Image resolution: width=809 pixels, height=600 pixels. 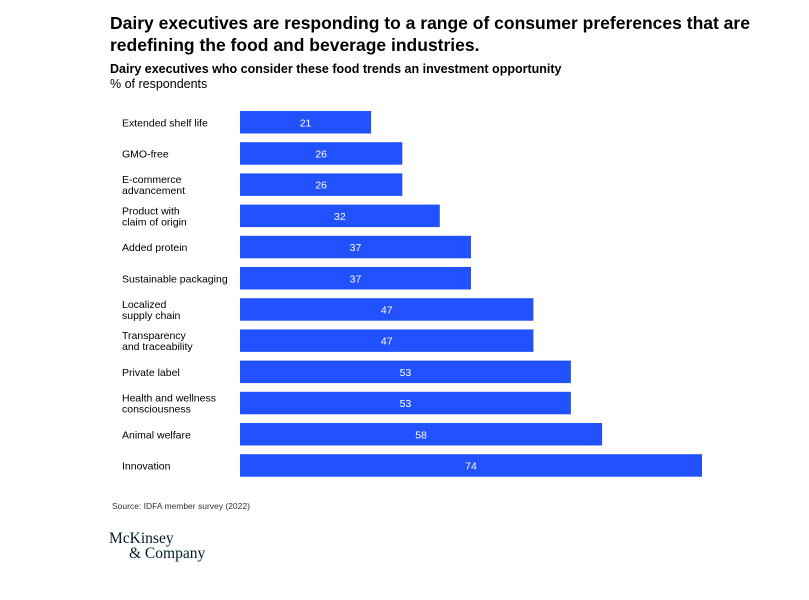 I want to click on category-label-0: Extended shelf life, so click(x=165, y=123).